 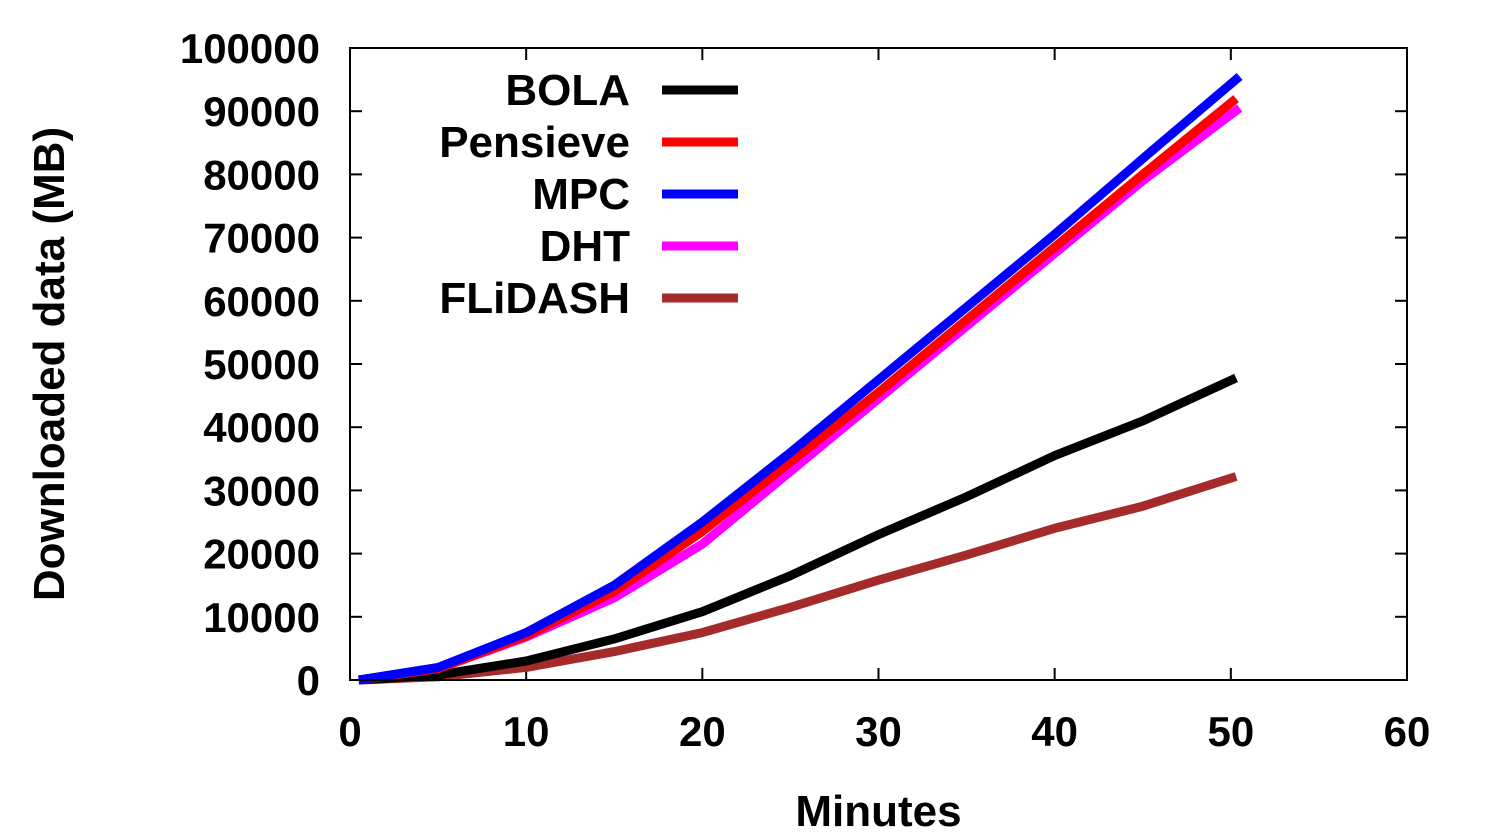 I want to click on y-tick-label: 60000, so click(x=261, y=301).